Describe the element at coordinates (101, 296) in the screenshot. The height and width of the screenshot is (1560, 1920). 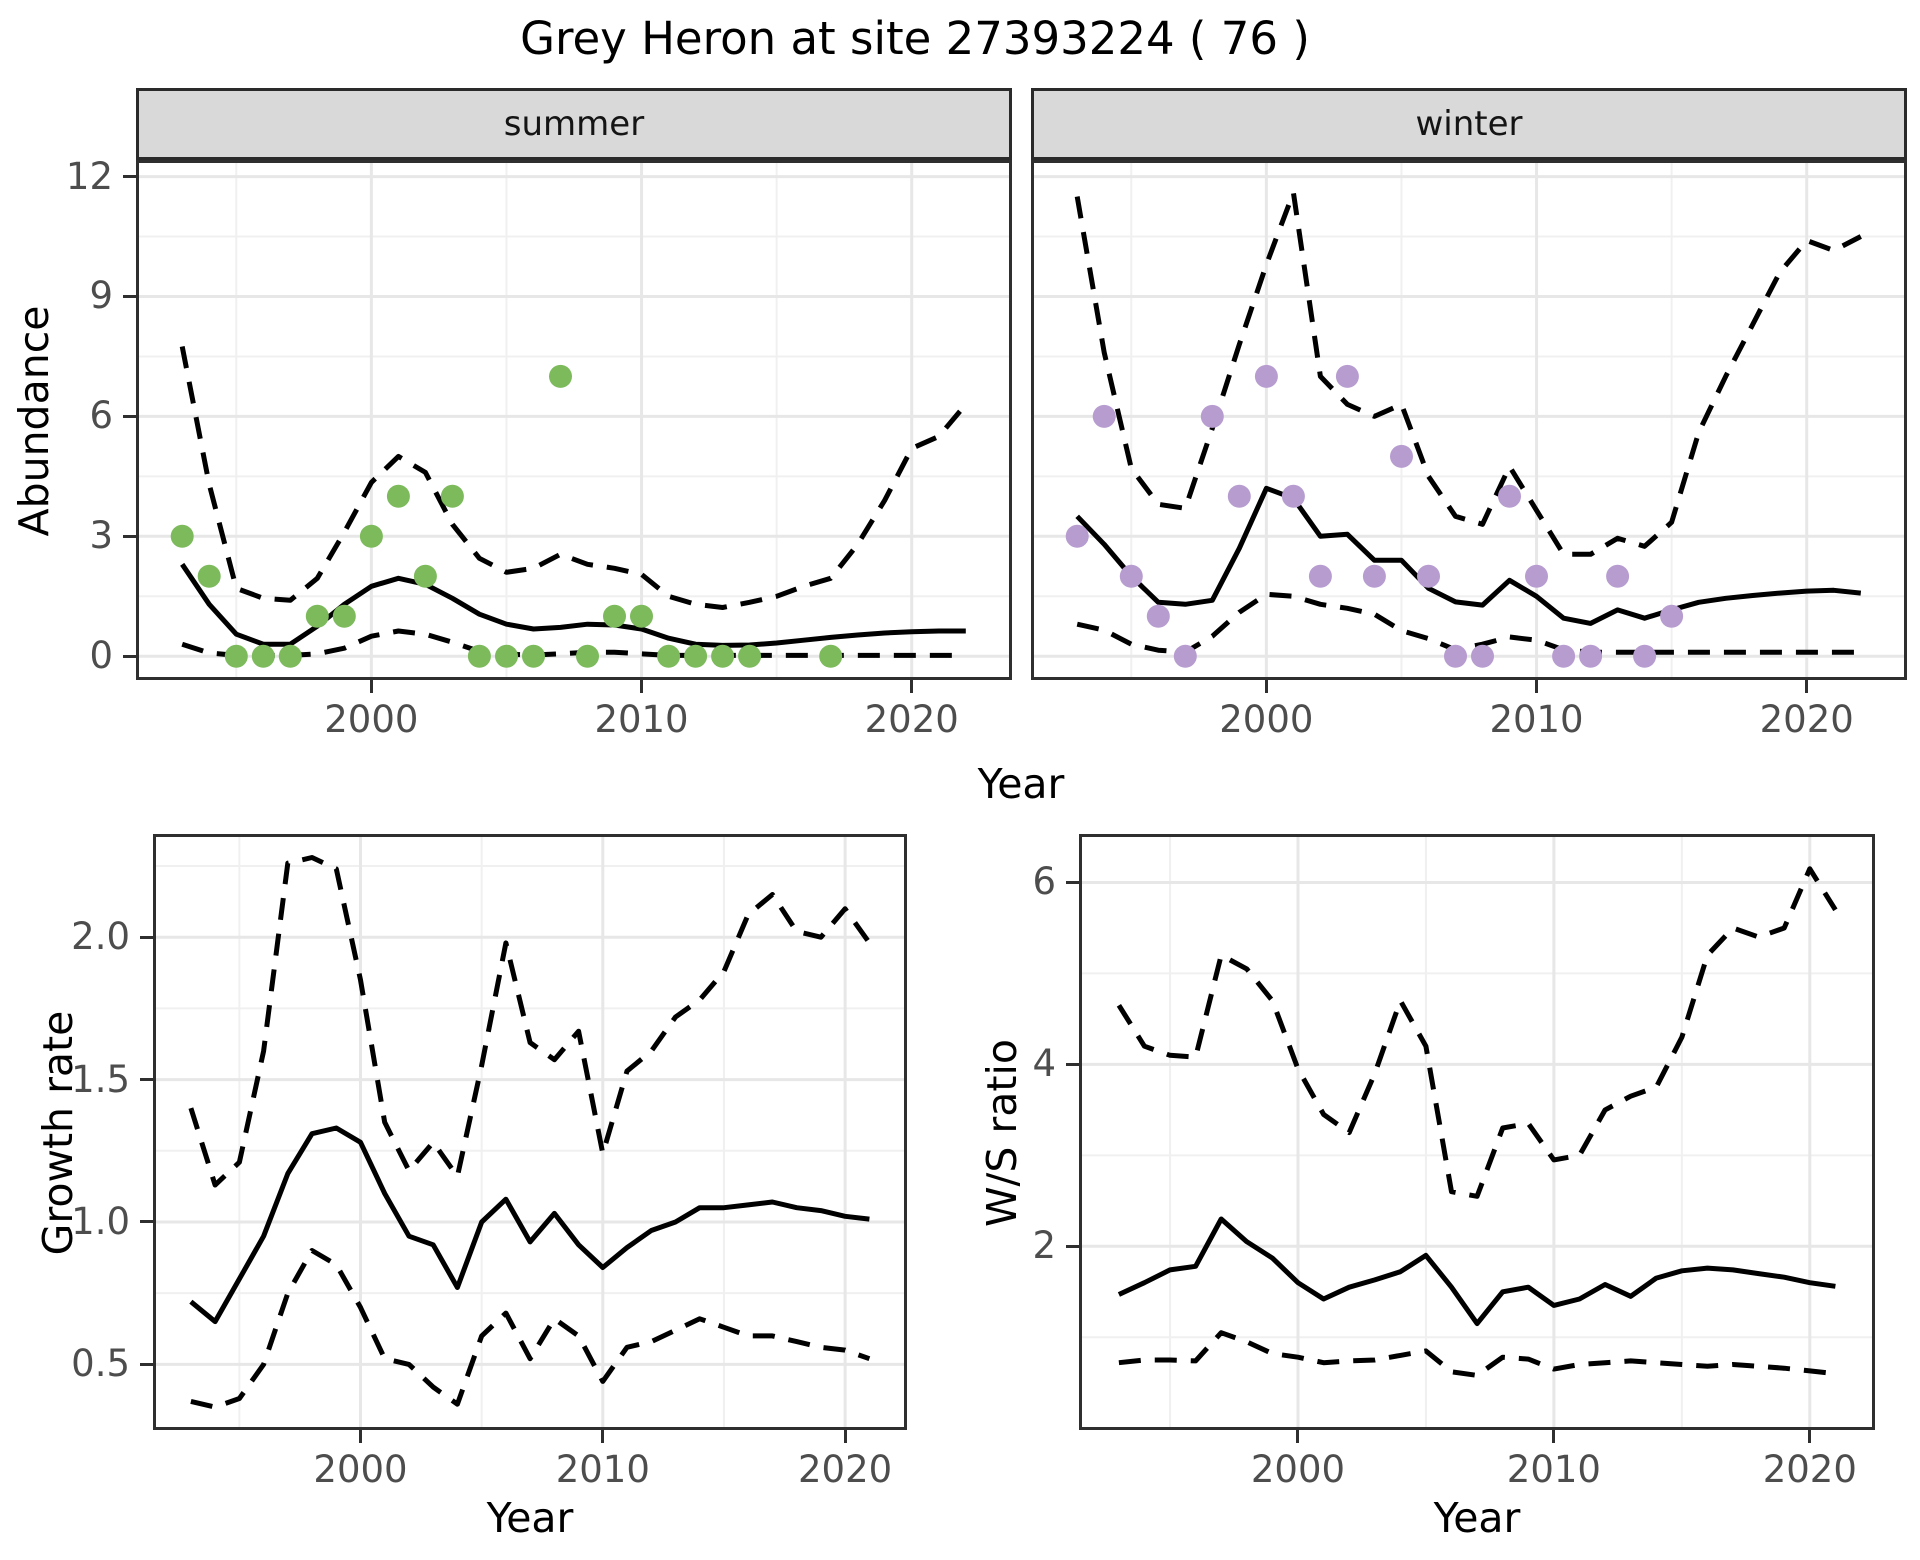
I see `y-tick-label: 9` at that location.